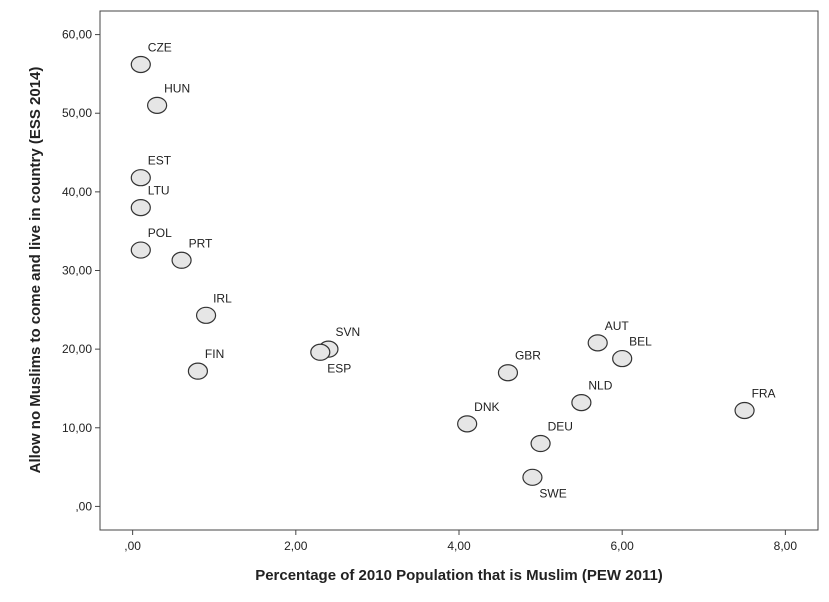 The height and width of the screenshot is (602, 829). What do you see at coordinates (77, 35) in the screenshot?
I see `y-tick-label: 60,00` at bounding box center [77, 35].